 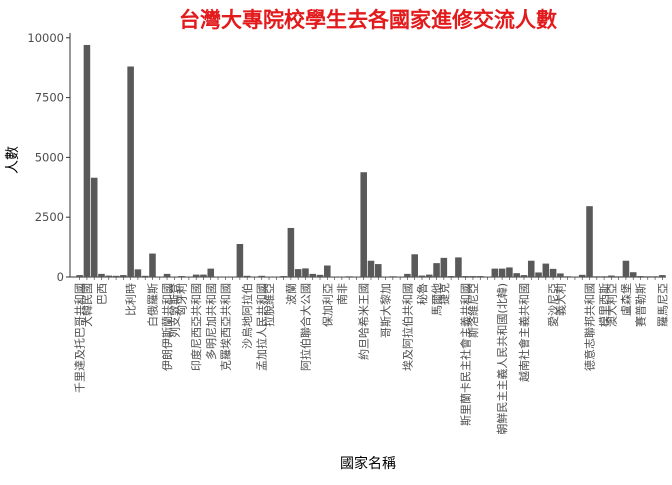 What do you see at coordinates (386, 310) in the screenshot?
I see `x-tick-label: 哥斯大黎加` at bounding box center [386, 310].